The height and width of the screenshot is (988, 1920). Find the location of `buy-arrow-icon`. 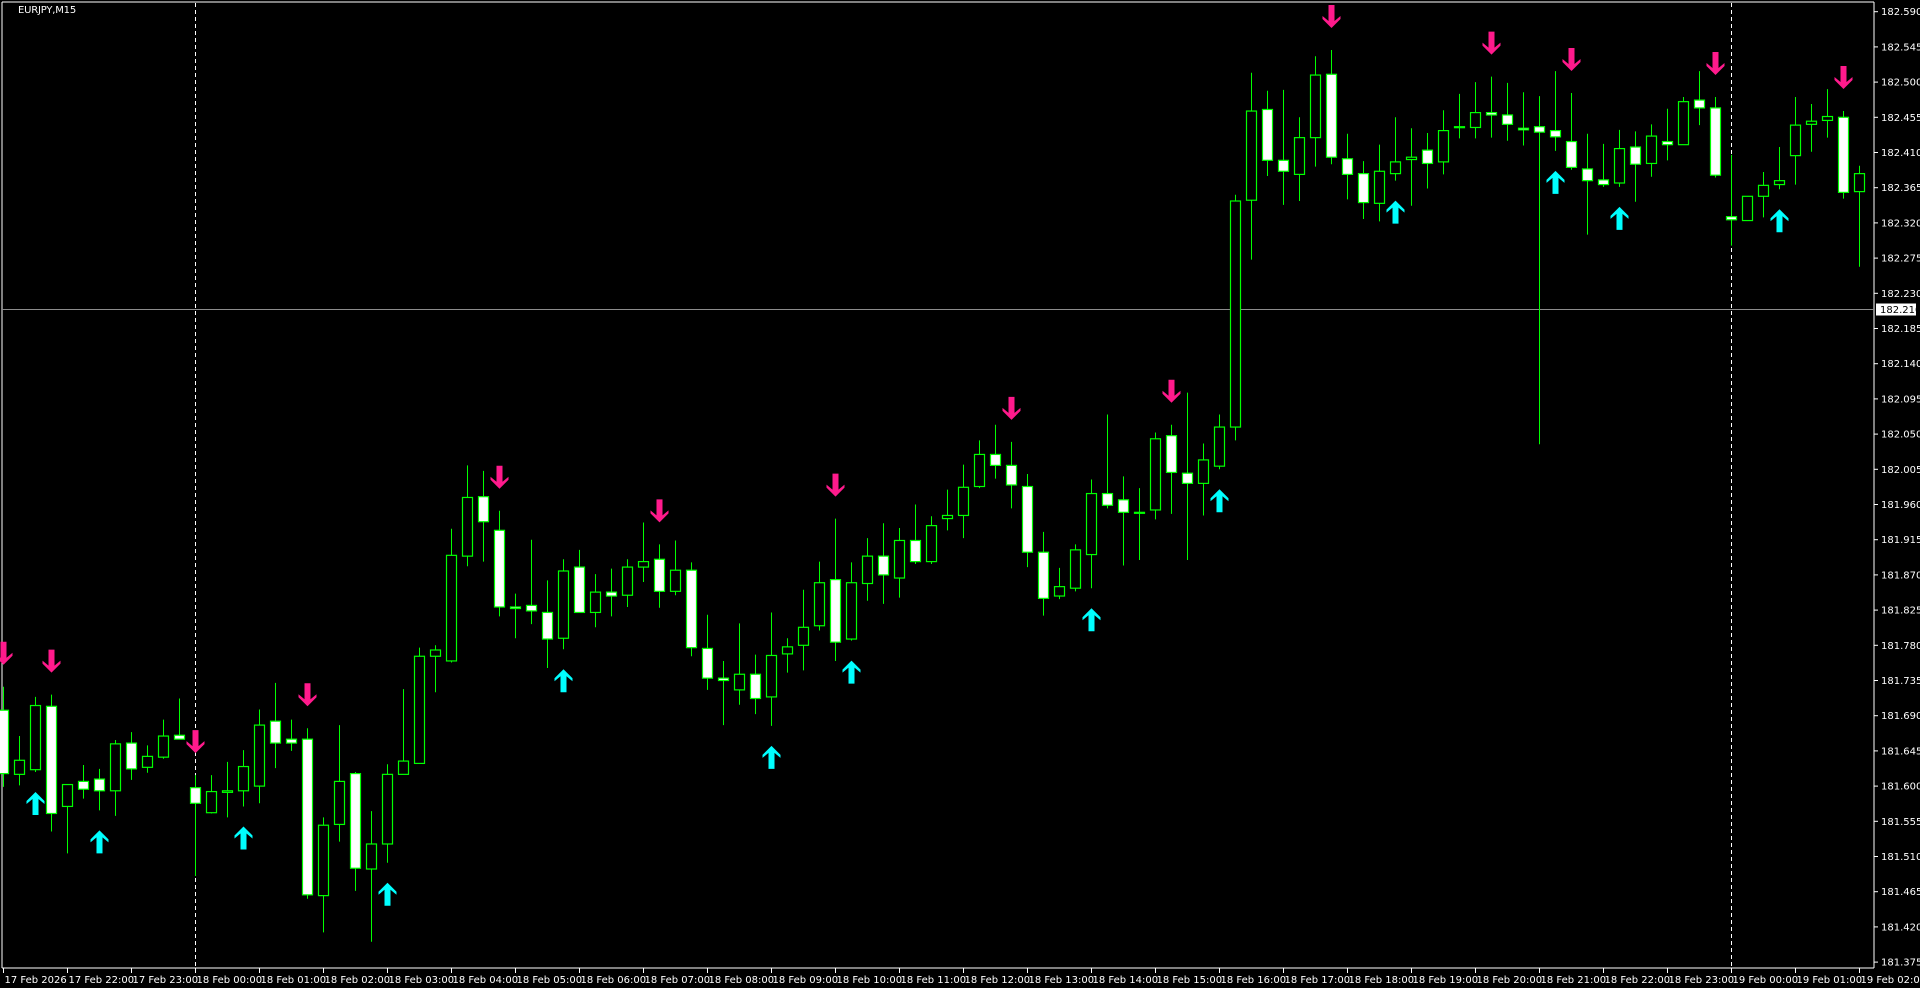

buy-arrow-icon is located at coordinates (387, 894).